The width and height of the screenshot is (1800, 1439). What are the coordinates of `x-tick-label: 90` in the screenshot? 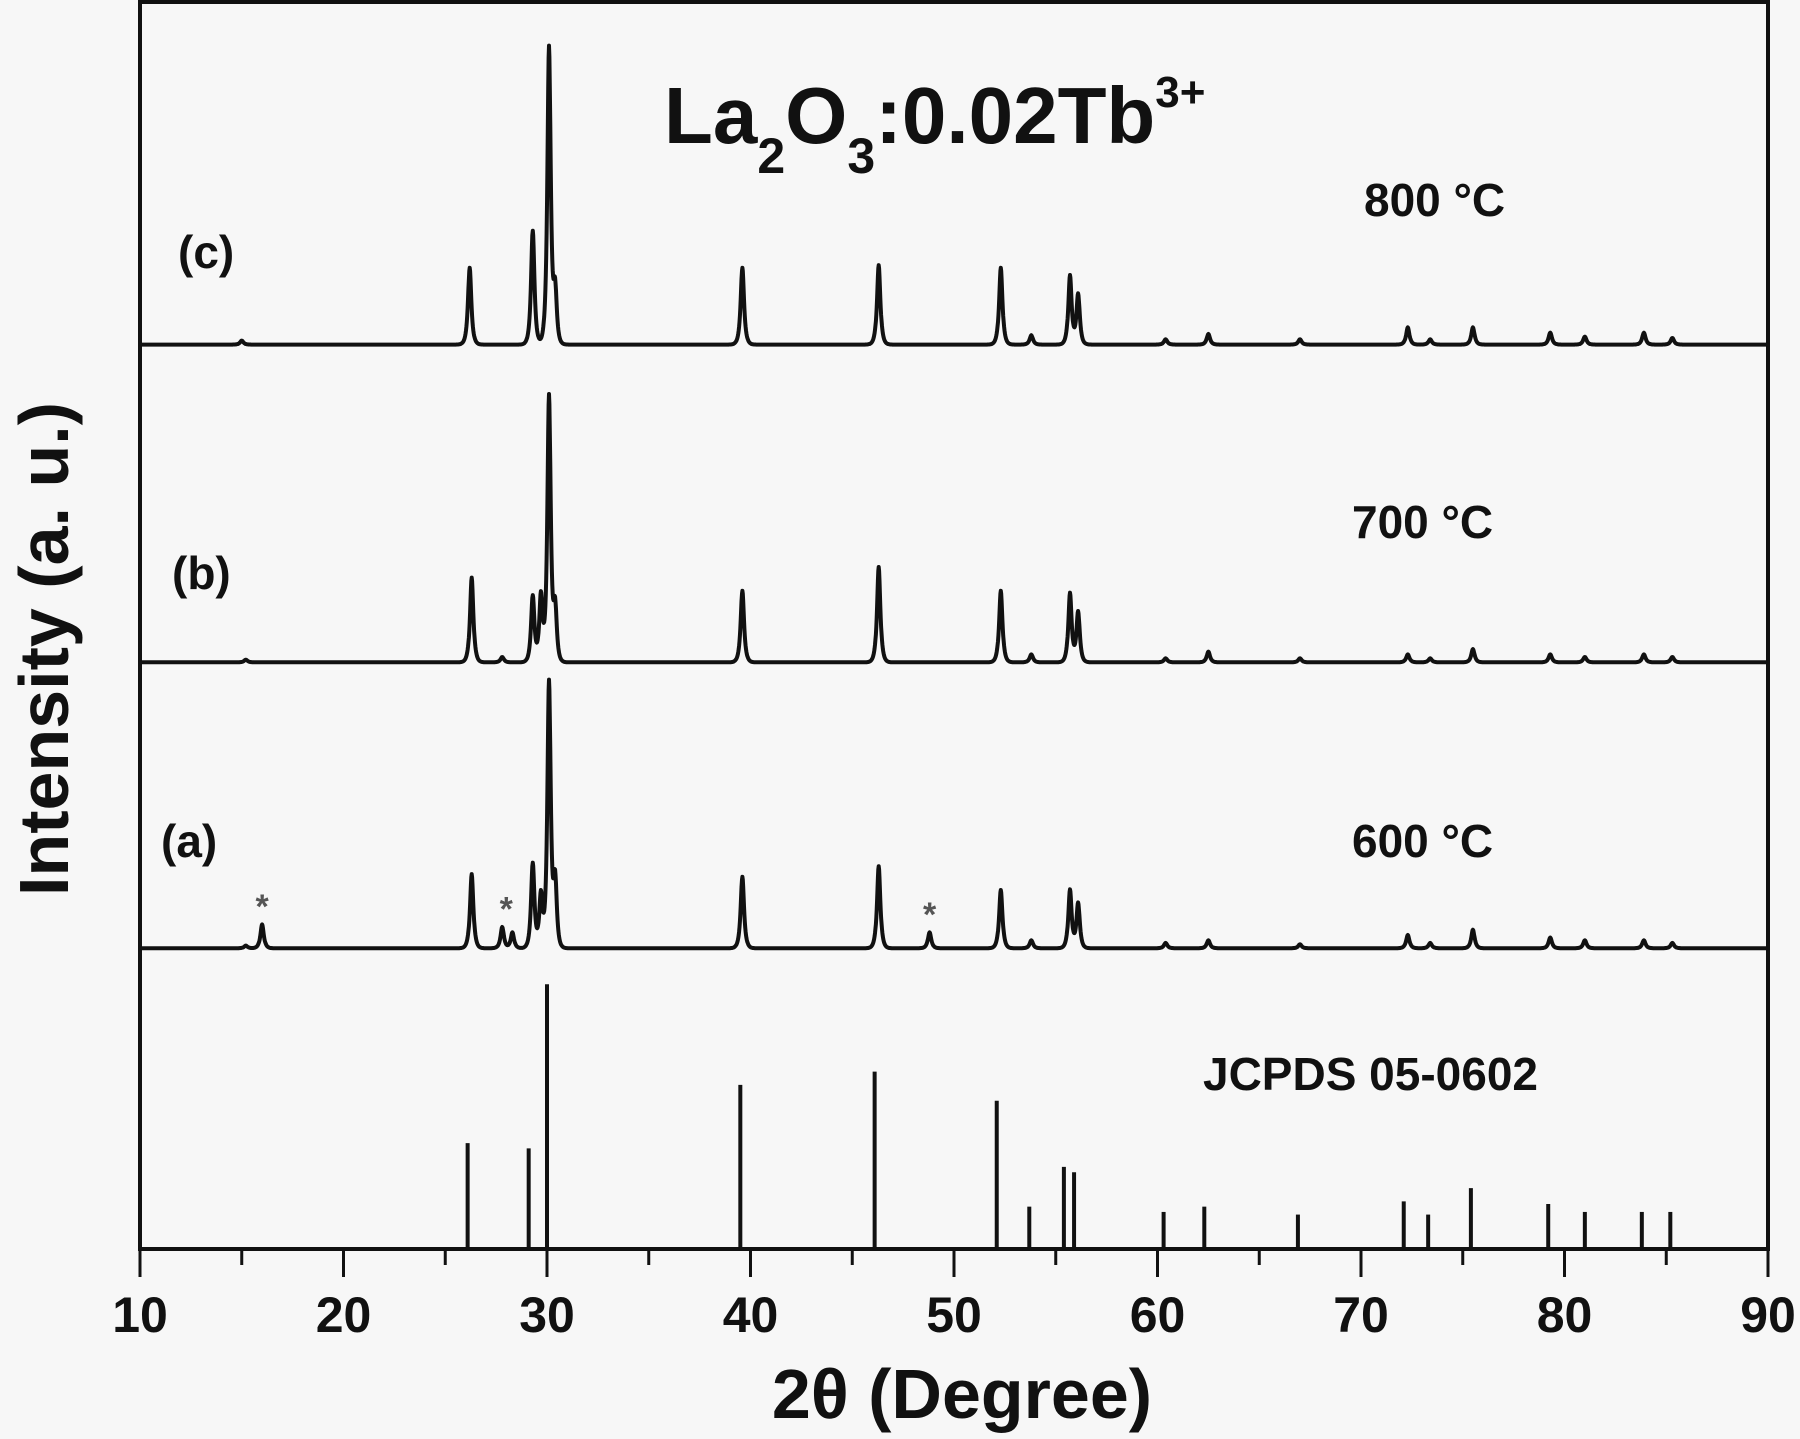 It's located at (1768, 1315).